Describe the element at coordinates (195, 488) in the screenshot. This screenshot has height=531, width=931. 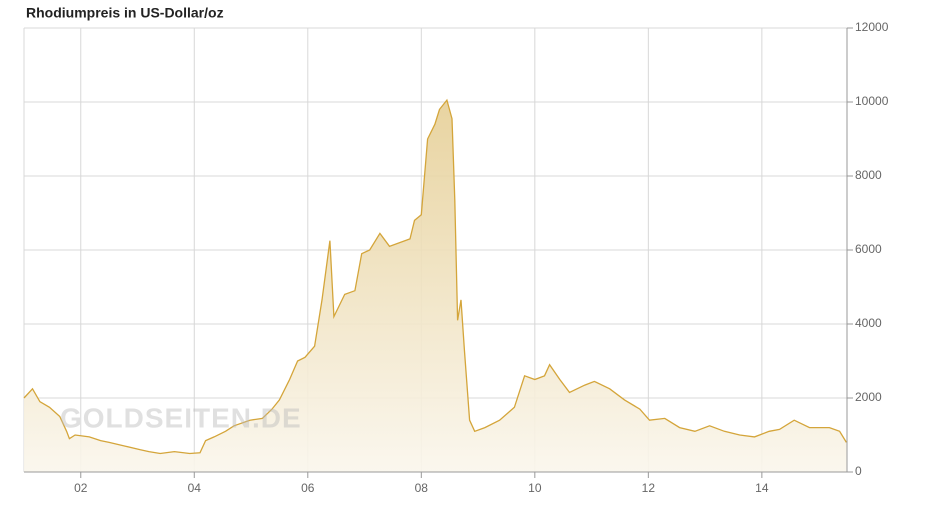
I see `x-tick-label: 04` at that location.